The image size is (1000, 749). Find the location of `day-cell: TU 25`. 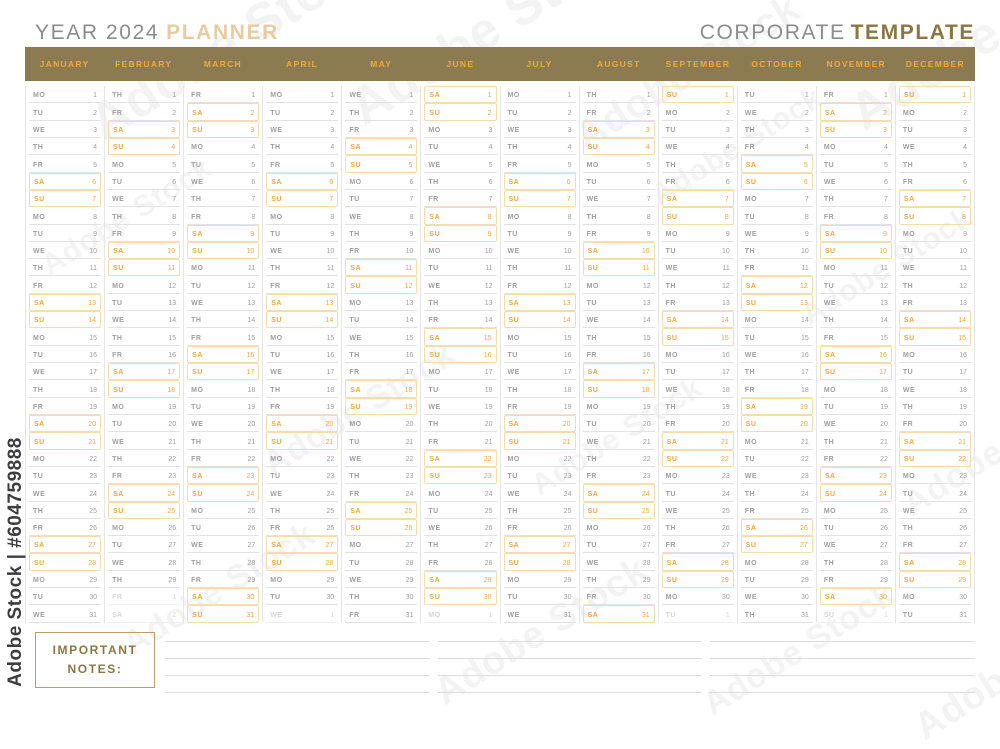

day-cell: TU 25 is located at coordinates (460, 510).